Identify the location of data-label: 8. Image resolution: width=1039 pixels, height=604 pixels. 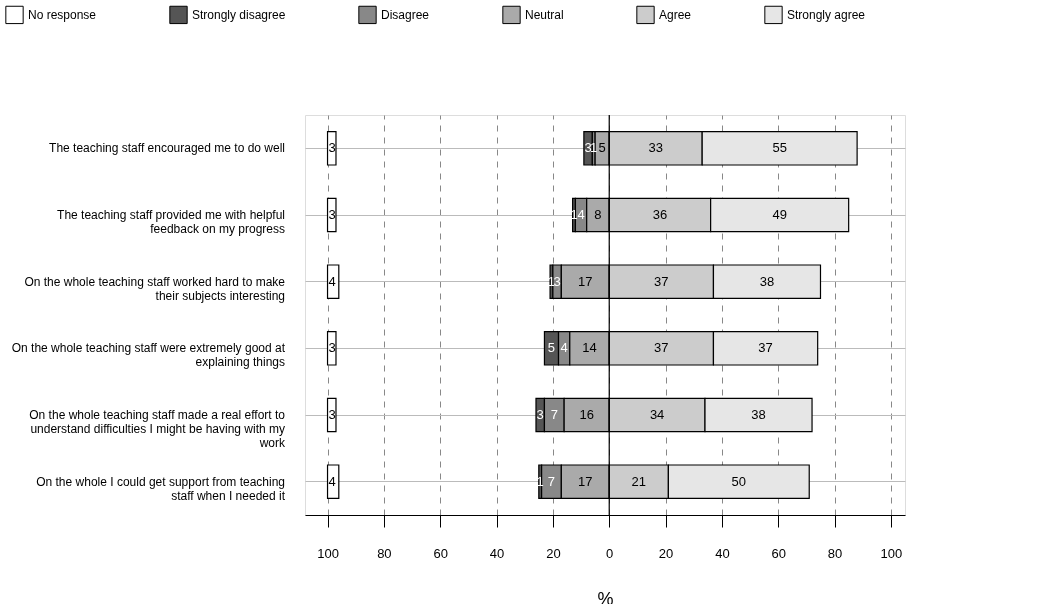
(598, 214).